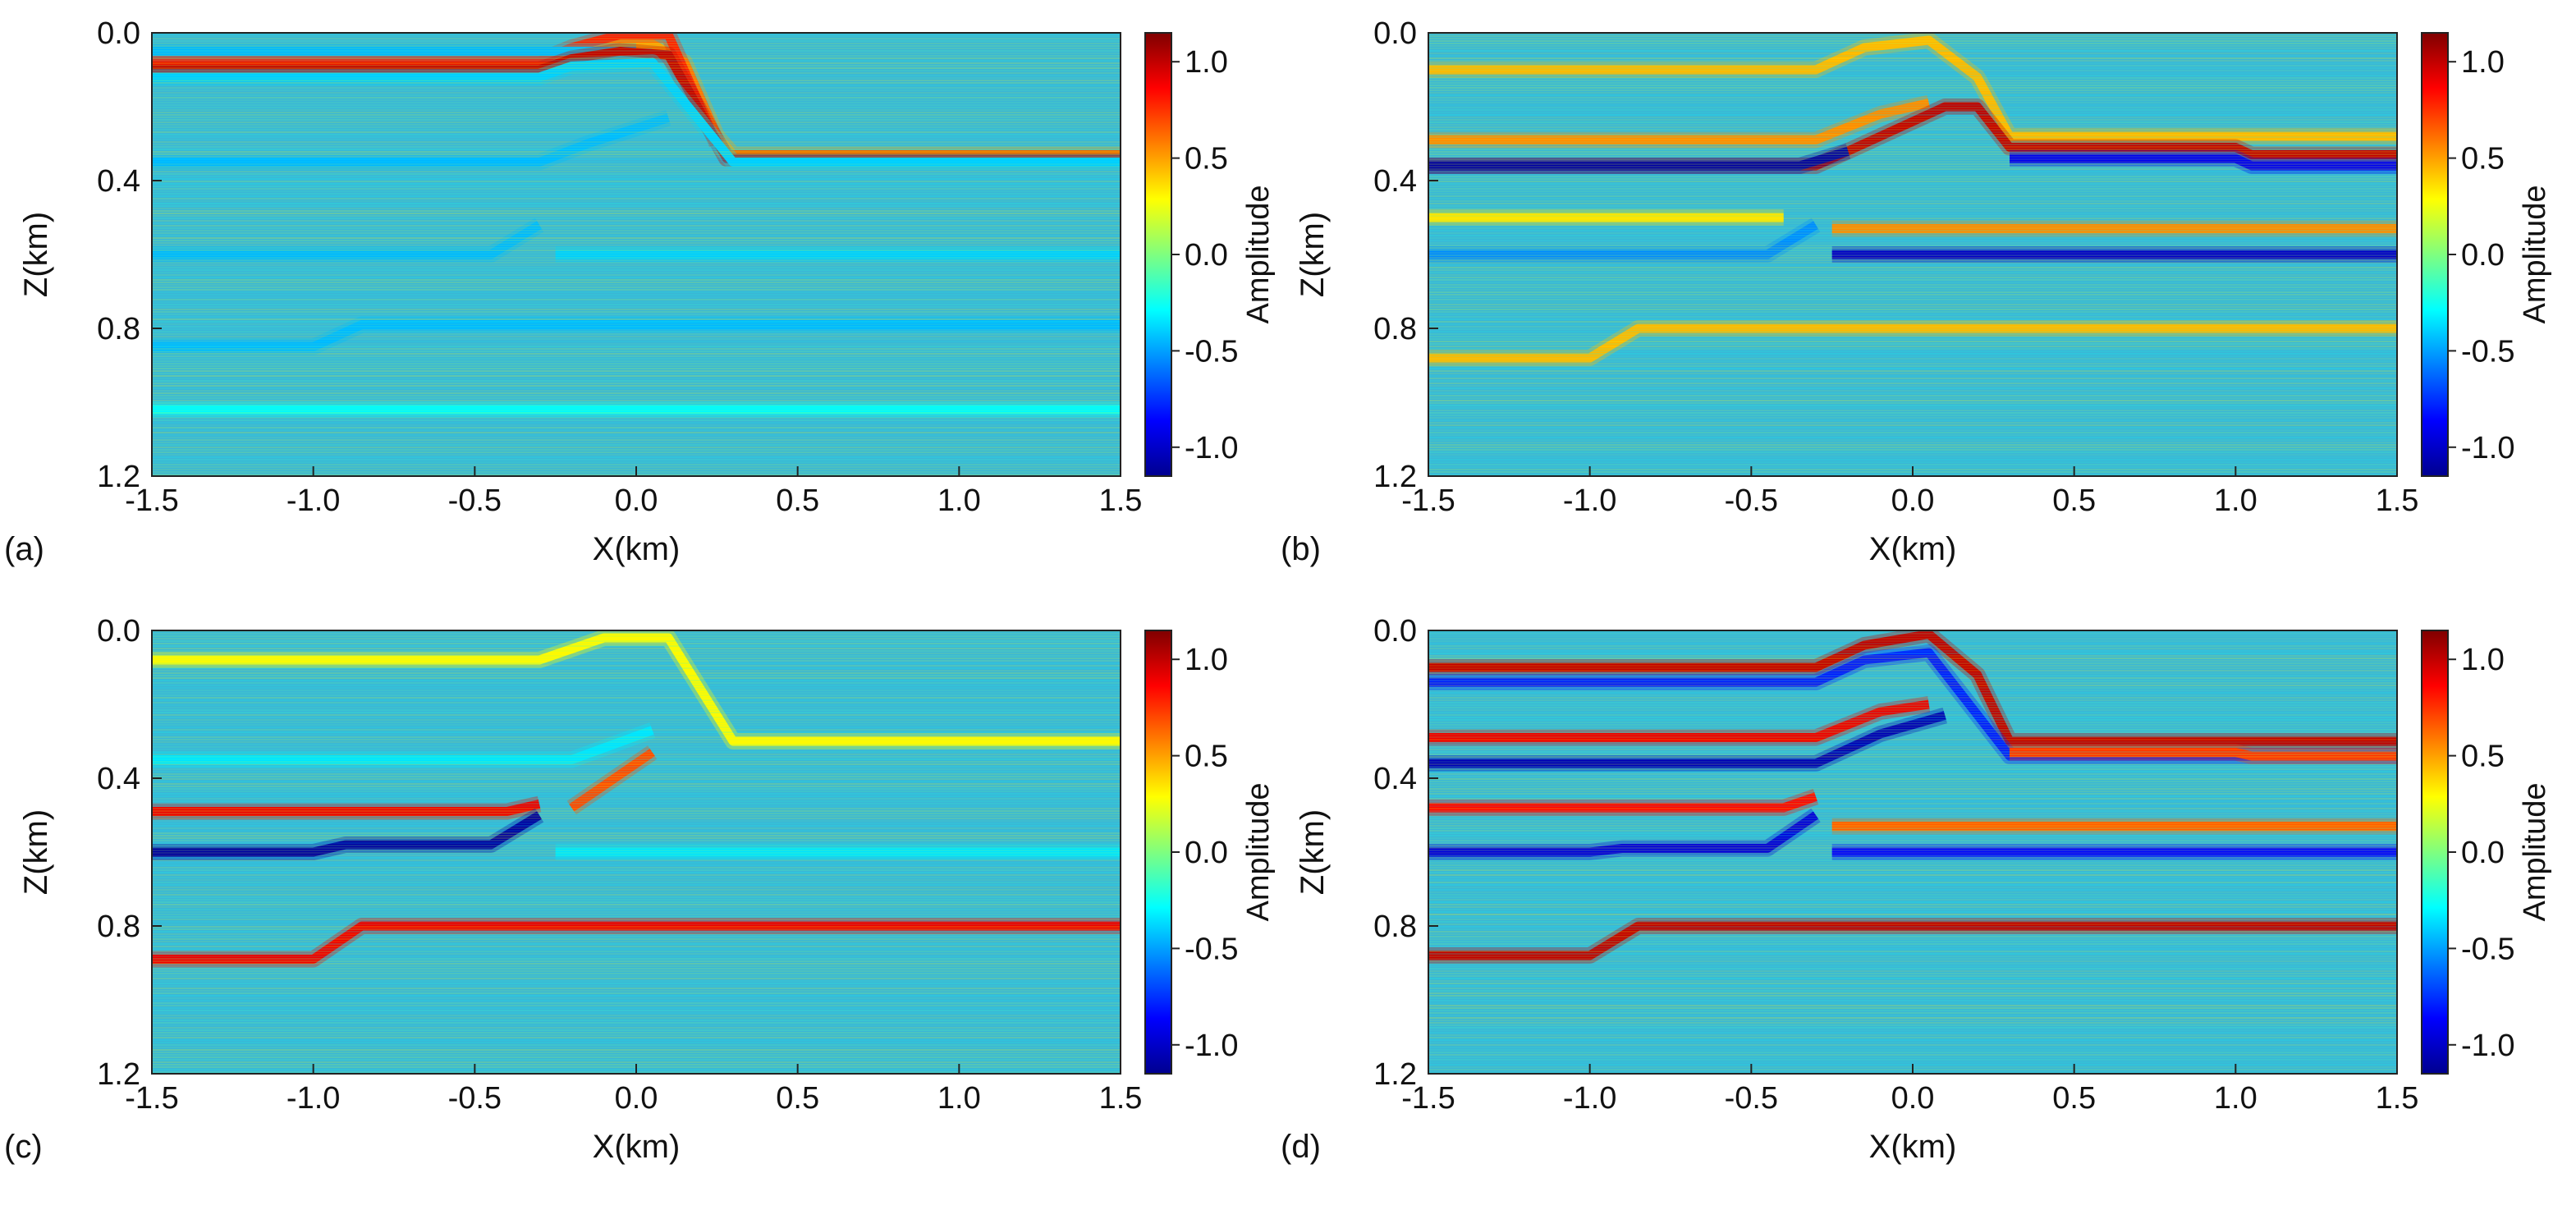 The width and height of the screenshot is (2576, 1210). What do you see at coordinates (1428, 501) in the screenshot?
I see `x-tick-label: -1.5` at bounding box center [1428, 501].